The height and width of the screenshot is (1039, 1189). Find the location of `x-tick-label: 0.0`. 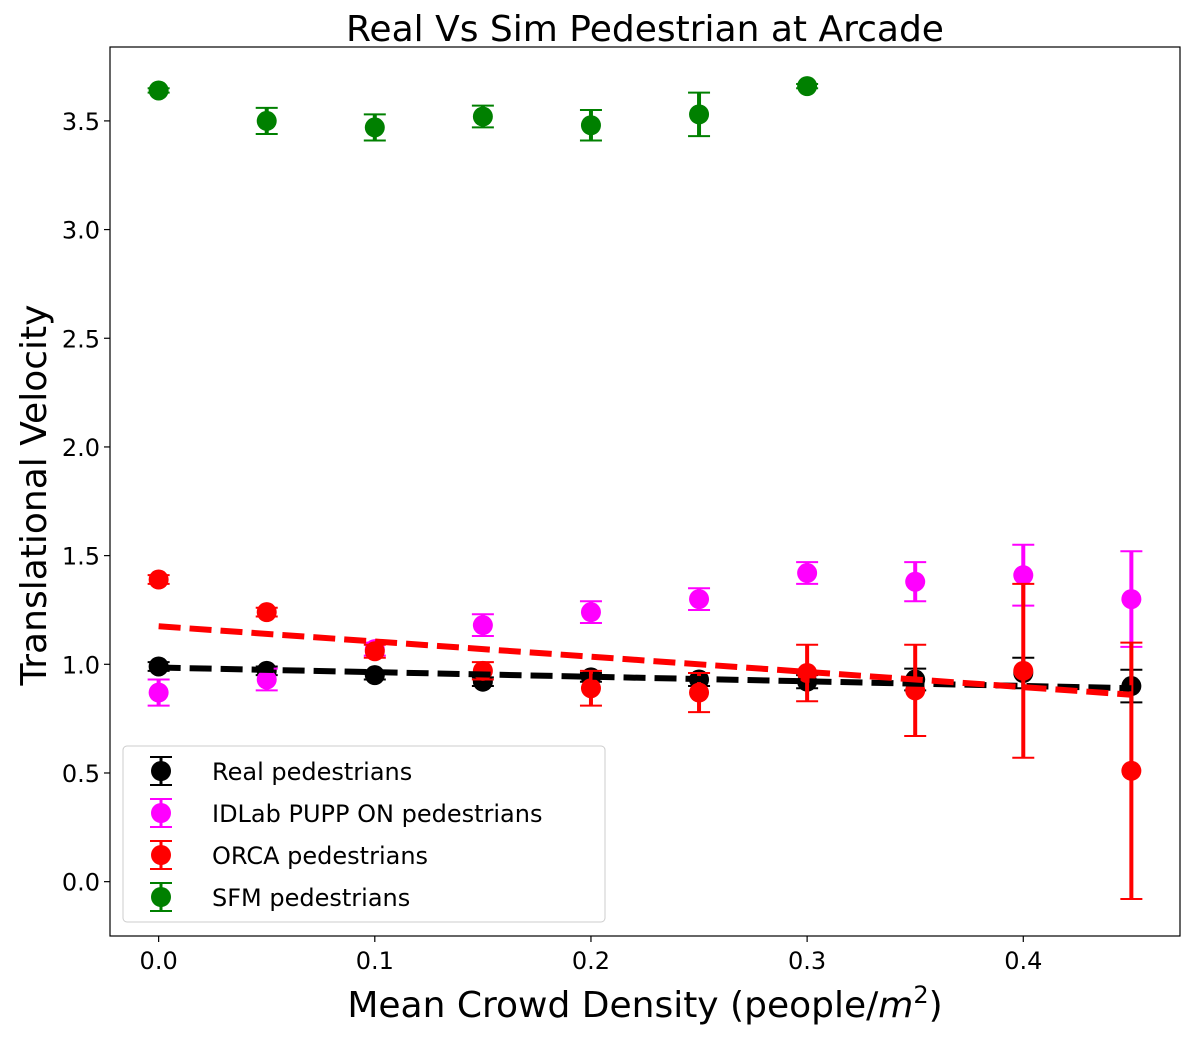

x-tick-label: 0.0 is located at coordinates (159, 961).